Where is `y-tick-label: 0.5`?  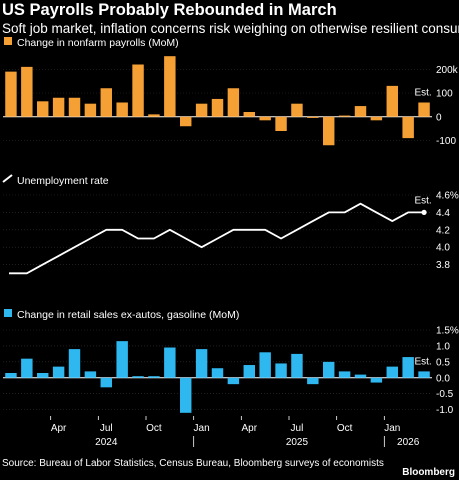 y-tick-label: 0.5 is located at coordinates (443, 362).